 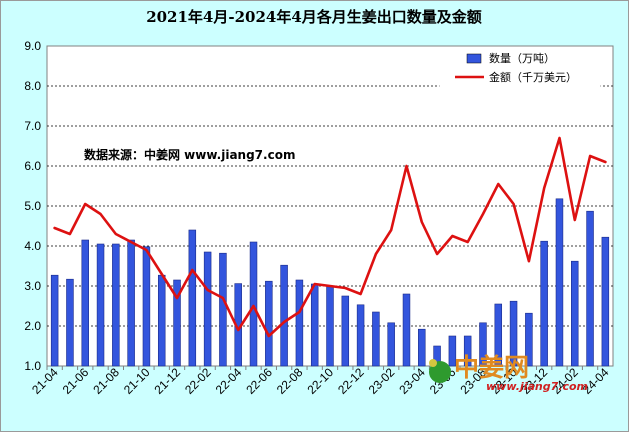 What do you see at coordinates (290, 381) in the screenshot?
I see `x-tick-label: 22-08` at bounding box center [290, 381].